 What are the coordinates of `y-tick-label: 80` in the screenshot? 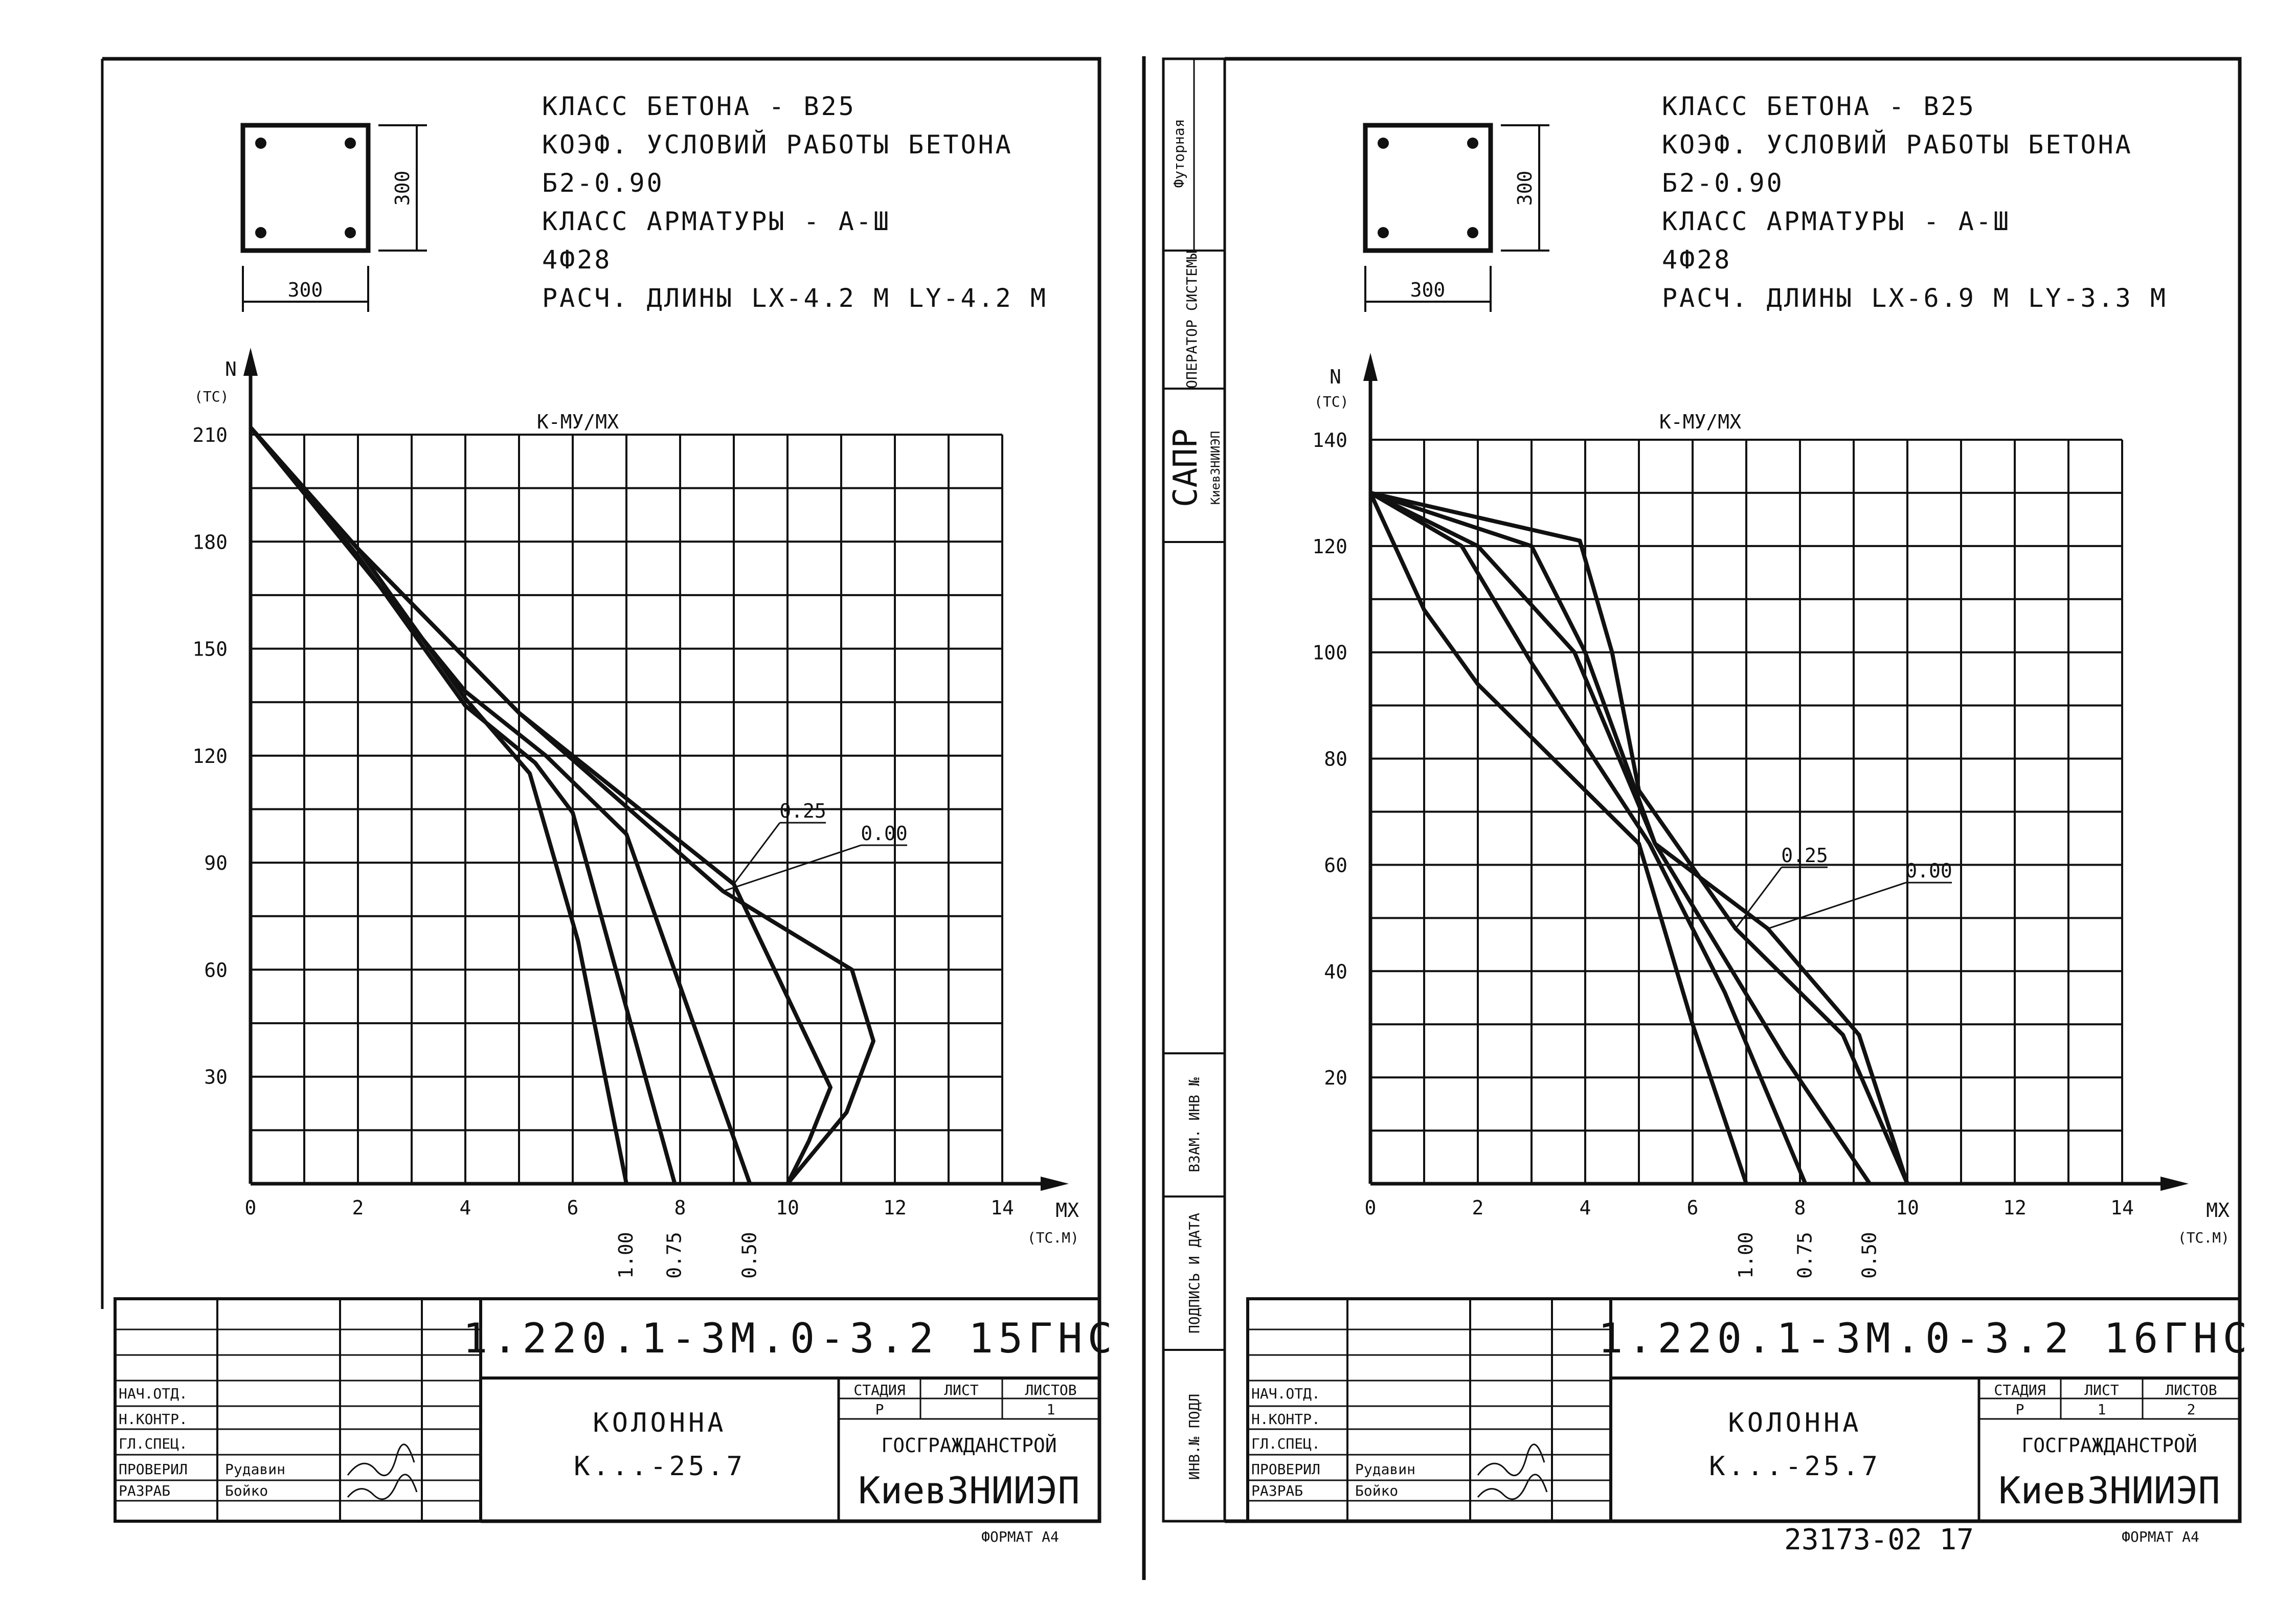 It's located at (1336, 759).